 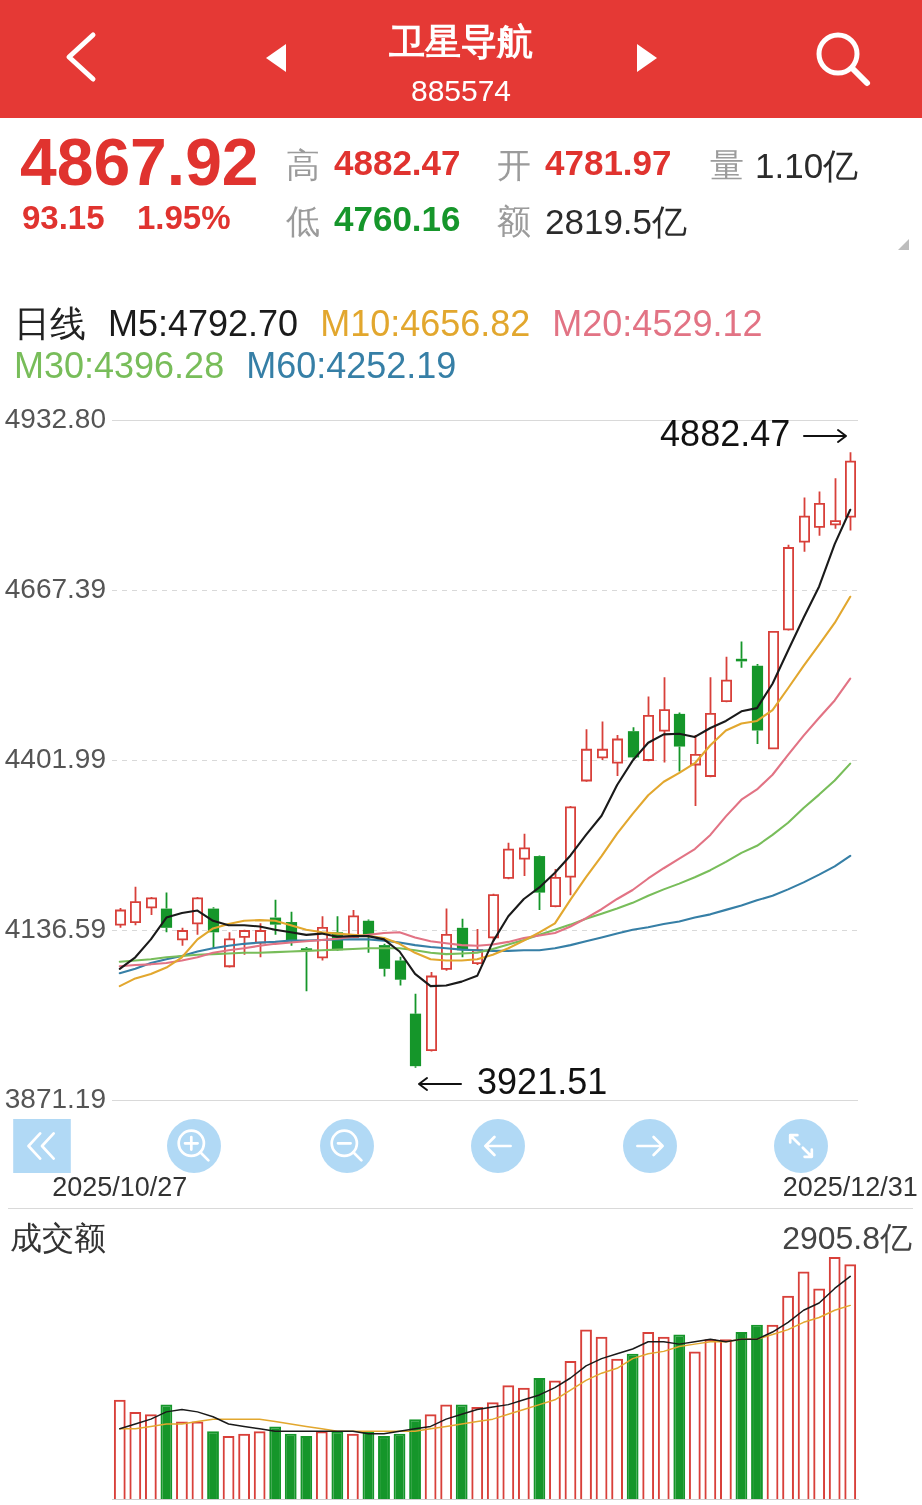 What do you see at coordinates (55, 418) in the screenshot?
I see `y-tick-label: 4932.80` at bounding box center [55, 418].